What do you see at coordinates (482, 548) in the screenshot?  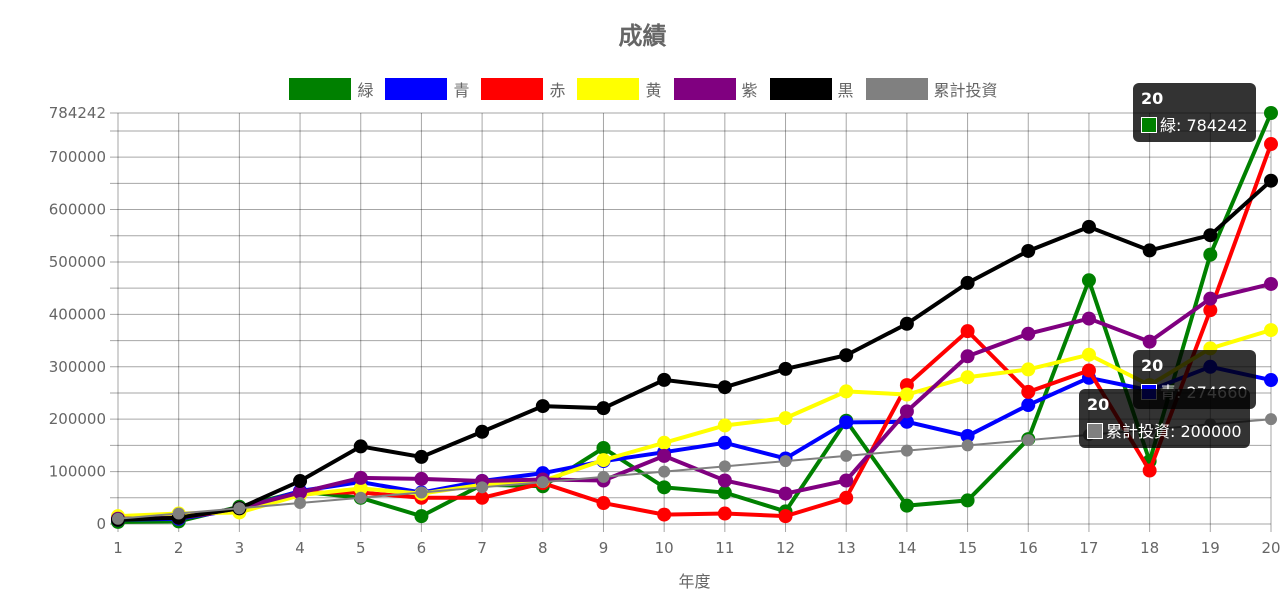 I see `x-tick-label: 7` at bounding box center [482, 548].